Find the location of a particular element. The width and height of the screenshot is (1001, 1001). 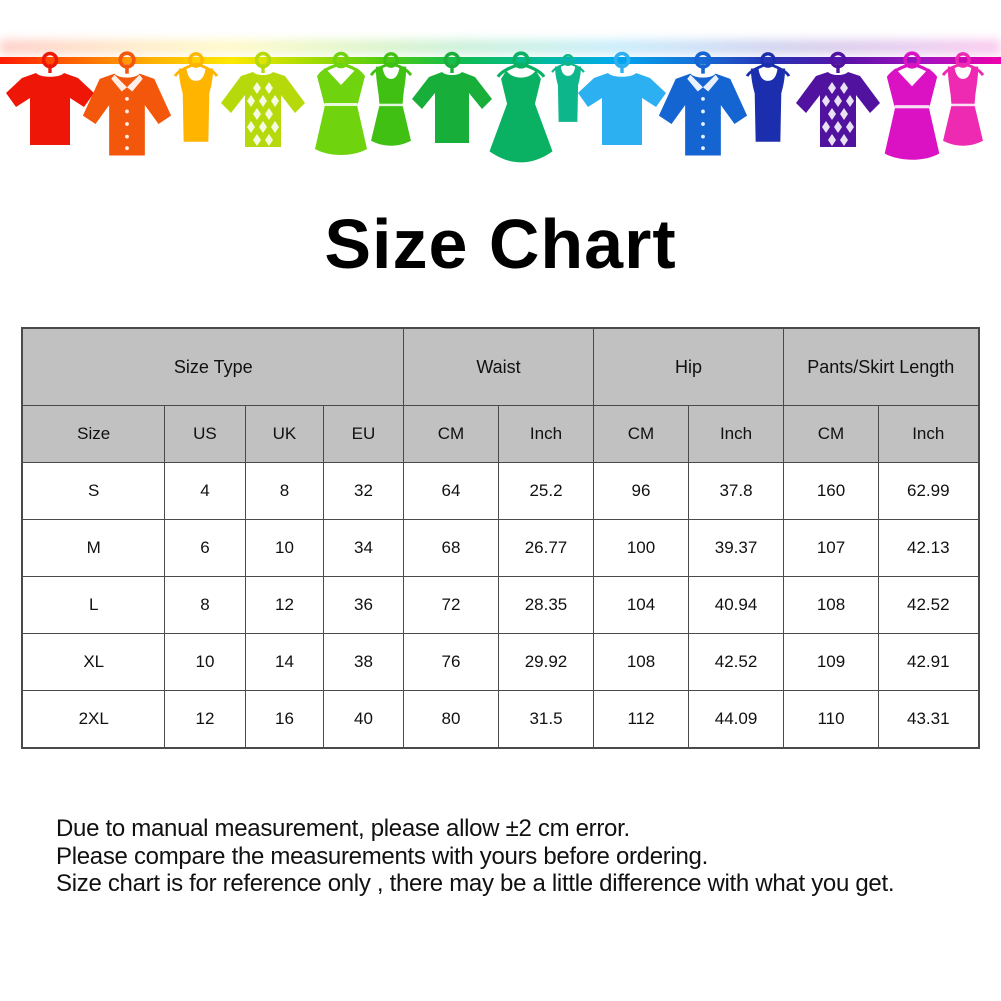

table-cell: M is located at coordinates (93, 548).